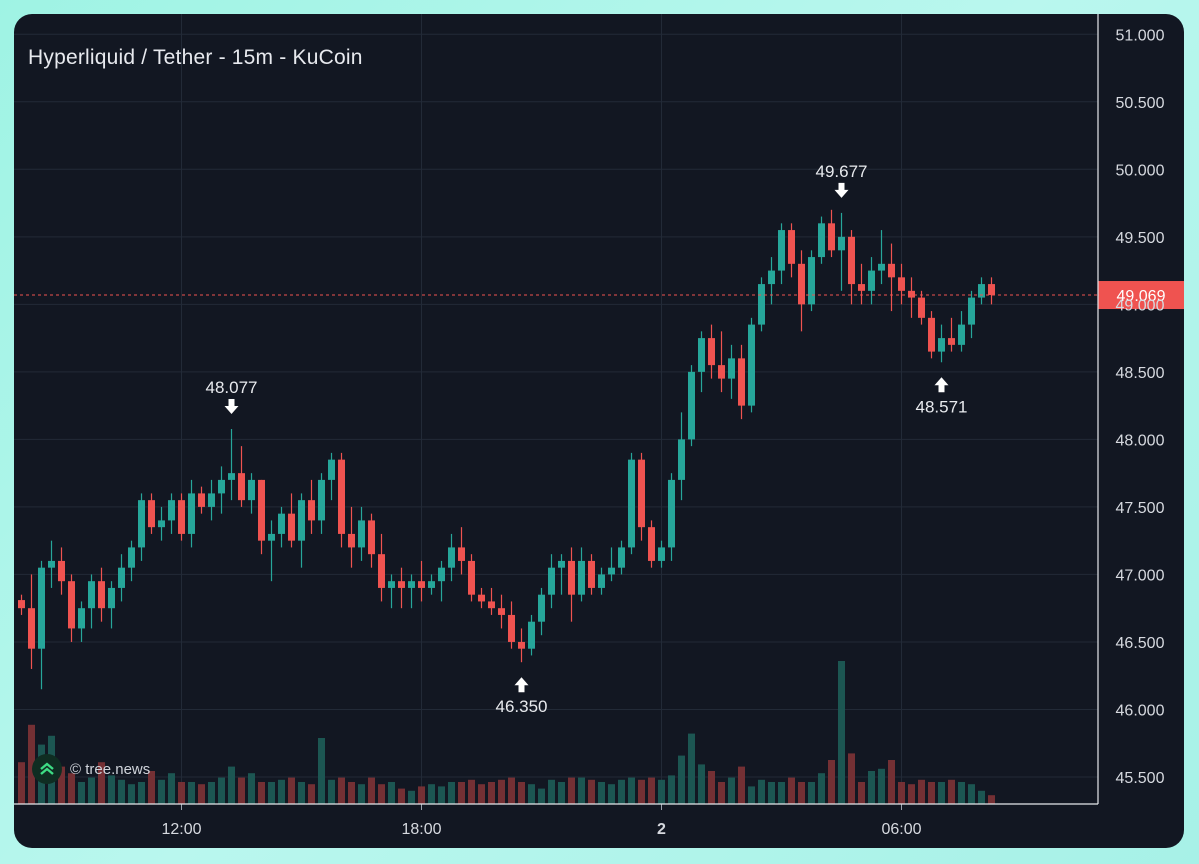 Image resolution: width=1199 pixels, height=864 pixels. Describe the element at coordinates (195, 57) in the screenshot. I see `chart-title: Hyperliquid / Tether - 15m - KuCoin` at that location.